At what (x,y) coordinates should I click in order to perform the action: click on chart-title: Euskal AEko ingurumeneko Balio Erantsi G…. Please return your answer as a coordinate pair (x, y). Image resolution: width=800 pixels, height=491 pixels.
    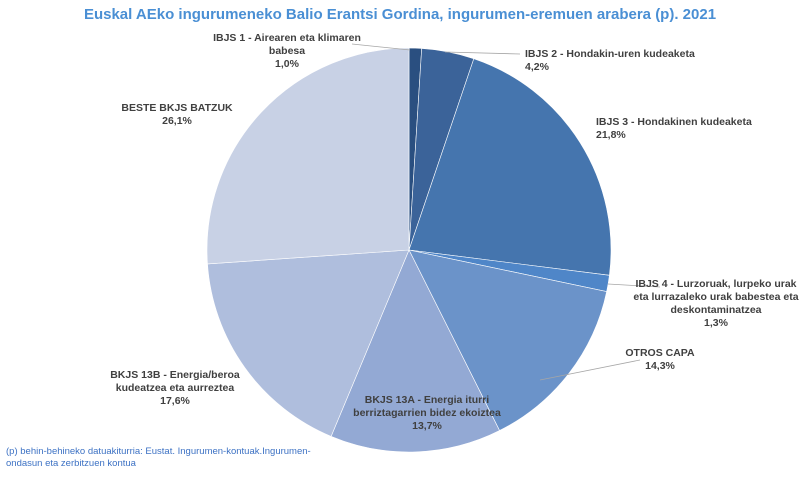
    Looking at the image, I should click on (400, 14).